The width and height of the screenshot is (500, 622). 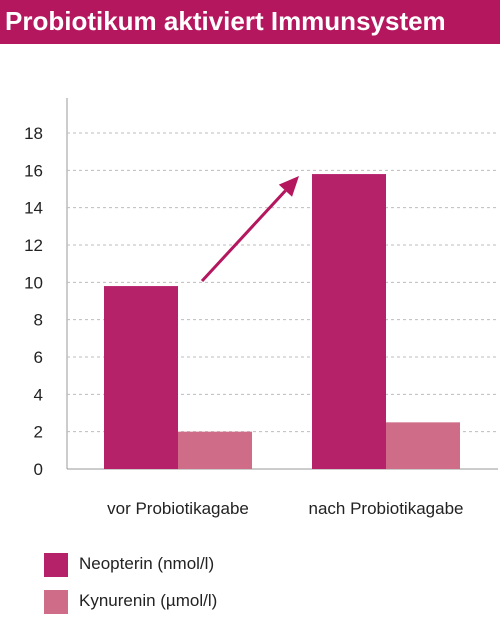 What do you see at coordinates (385, 508) in the screenshot?
I see `x-category-label-nach: nach Probiotikagabe` at bounding box center [385, 508].